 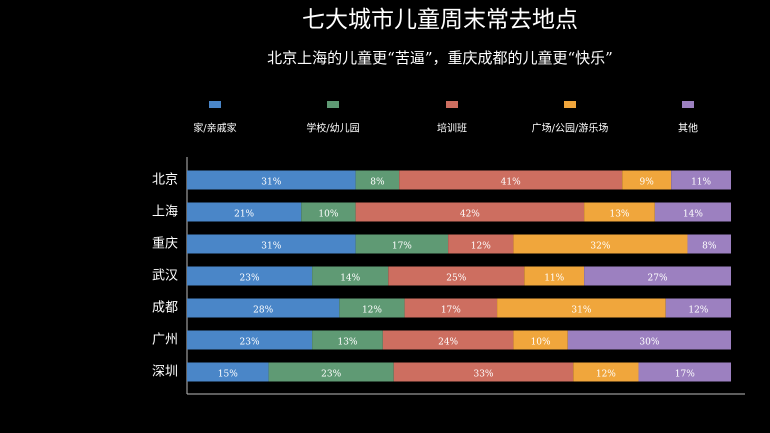 I want to click on data-label: 9%, so click(x=647, y=183).